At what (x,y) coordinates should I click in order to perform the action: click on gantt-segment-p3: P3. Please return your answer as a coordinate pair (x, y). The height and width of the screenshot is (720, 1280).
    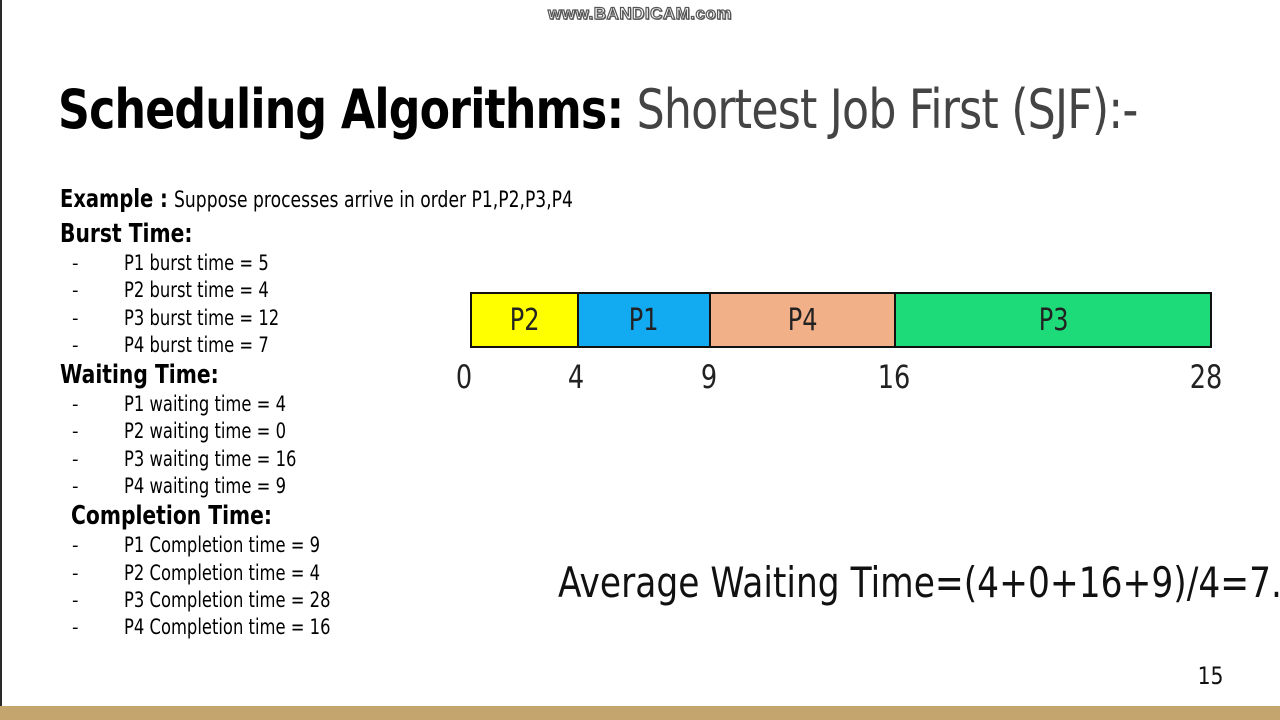
    Looking at the image, I should click on (1053, 320).